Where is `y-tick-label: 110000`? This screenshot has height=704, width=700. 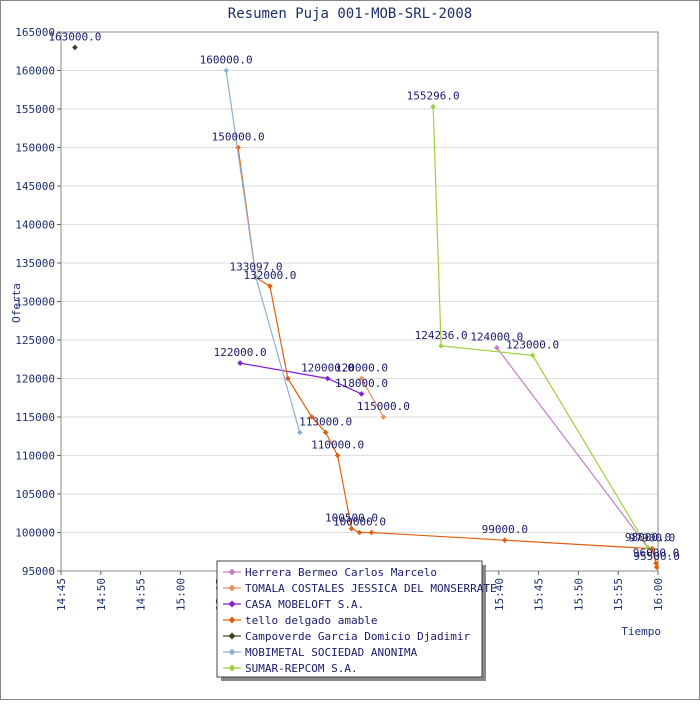
y-tick-label: 110000 is located at coordinates (35, 456).